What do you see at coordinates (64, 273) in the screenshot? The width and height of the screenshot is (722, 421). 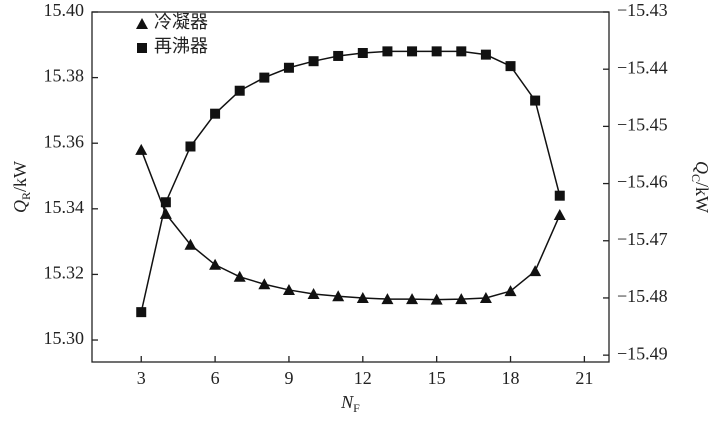 I see `y-tick-label: 15.32` at bounding box center [64, 273].